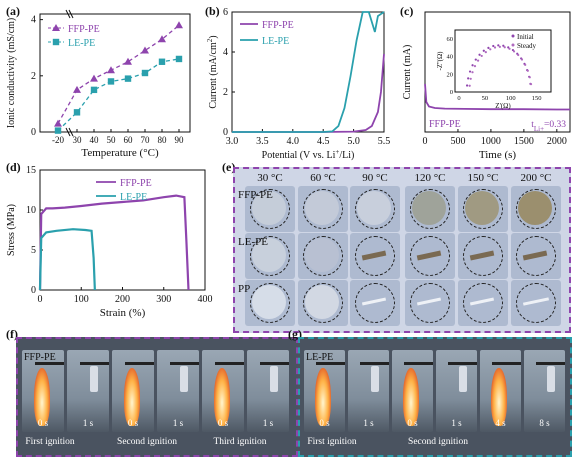  I want to click on panel-e-temperature-label: 200 °C, so click(536, 178).